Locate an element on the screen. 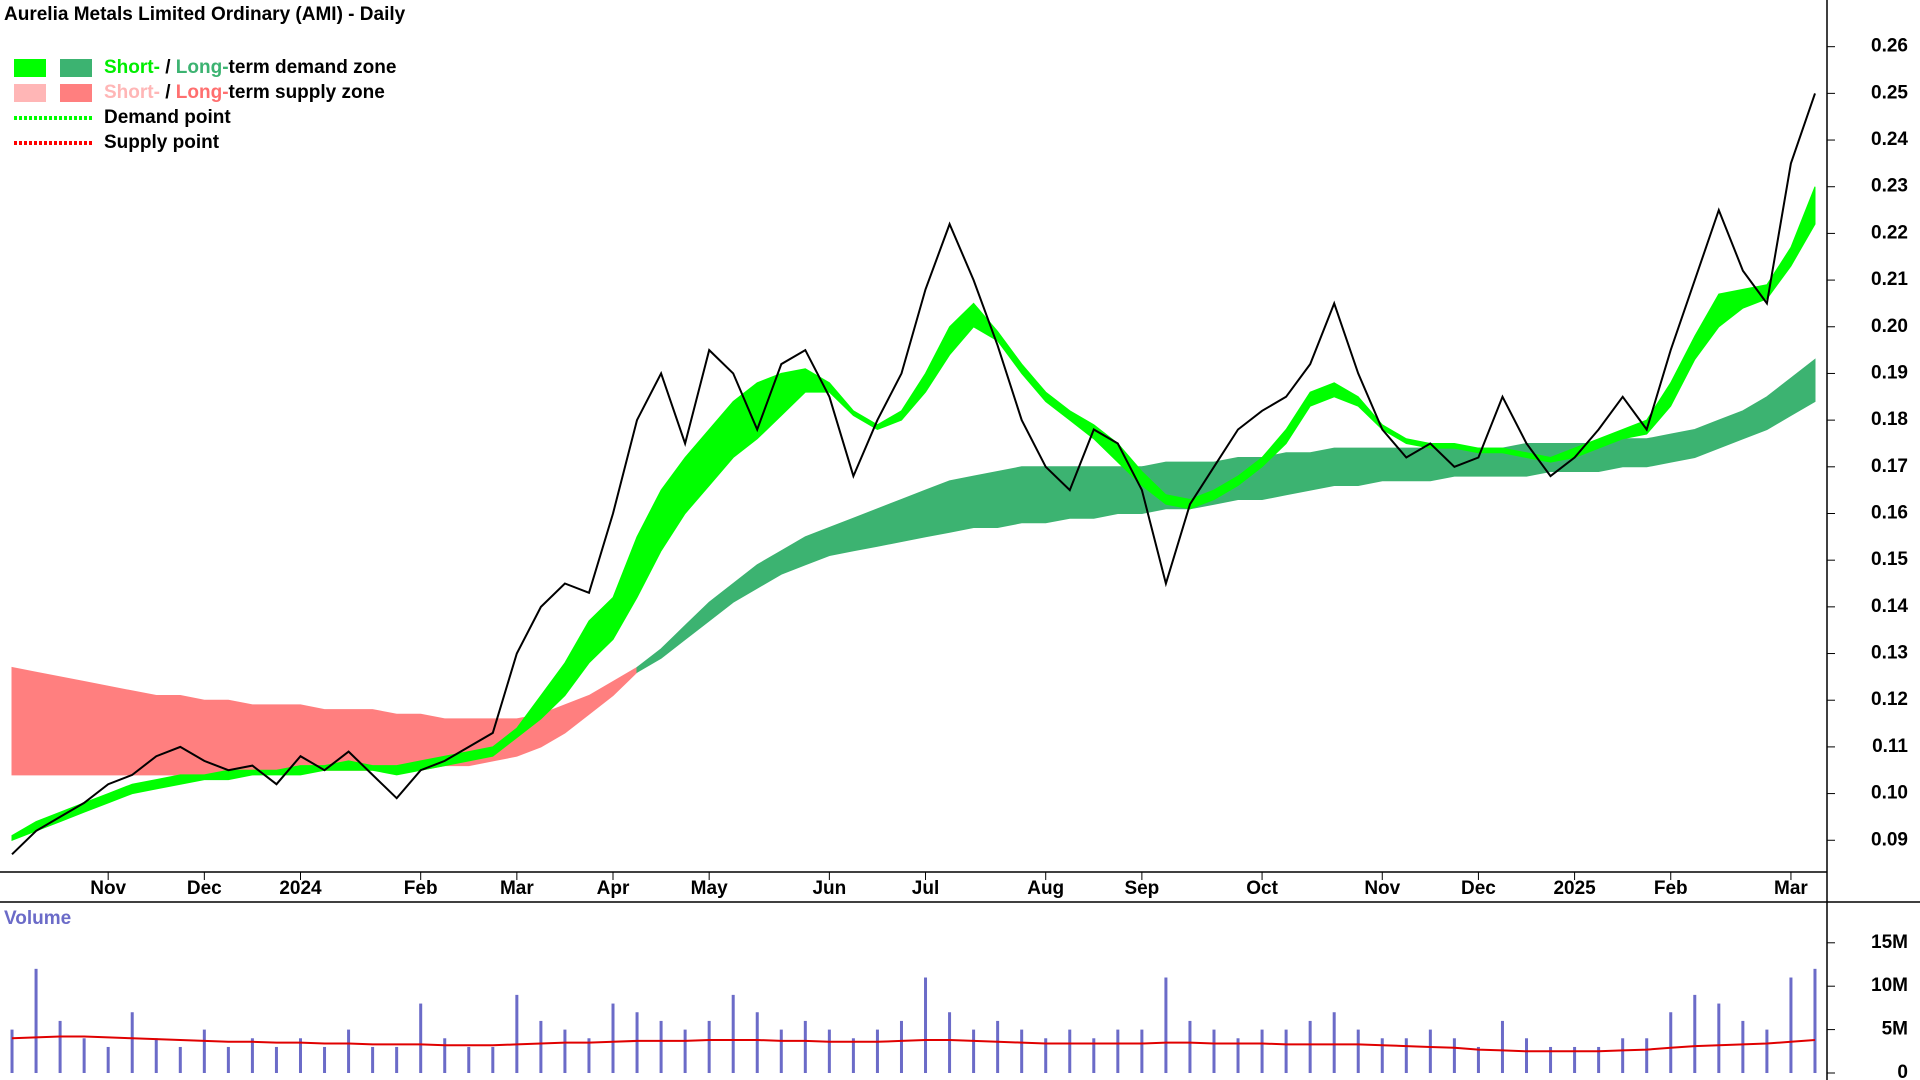 This screenshot has width=1920, height=1080. x-tick-label: 2025 is located at coordinates (1574, 888).